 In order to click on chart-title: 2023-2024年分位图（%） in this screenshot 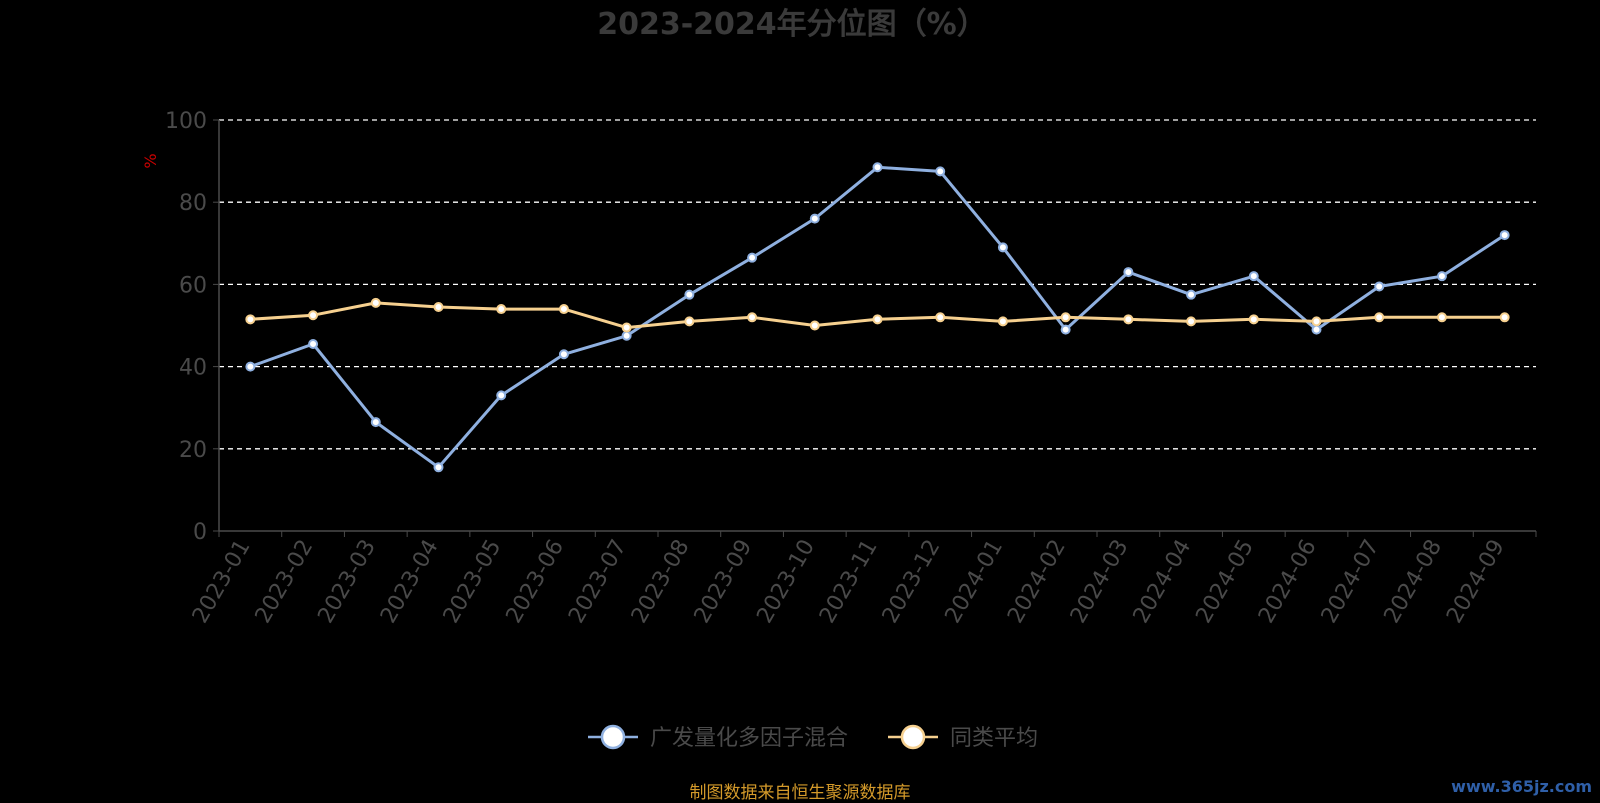, I will do `click(792, 24)`.